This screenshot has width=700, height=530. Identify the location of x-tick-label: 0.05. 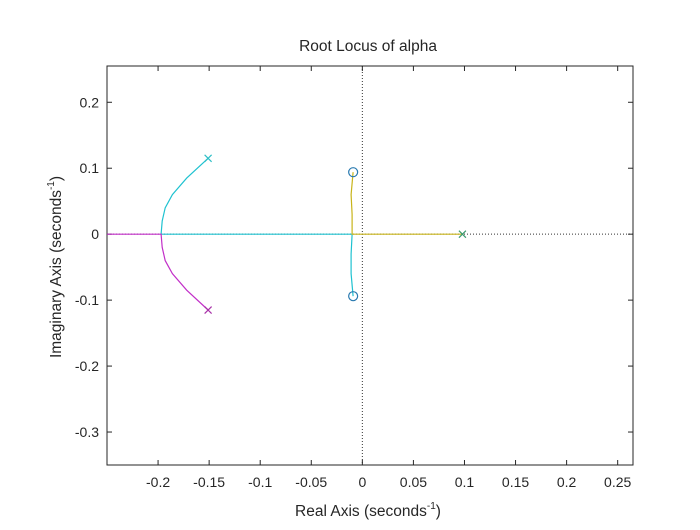
(413, 482).